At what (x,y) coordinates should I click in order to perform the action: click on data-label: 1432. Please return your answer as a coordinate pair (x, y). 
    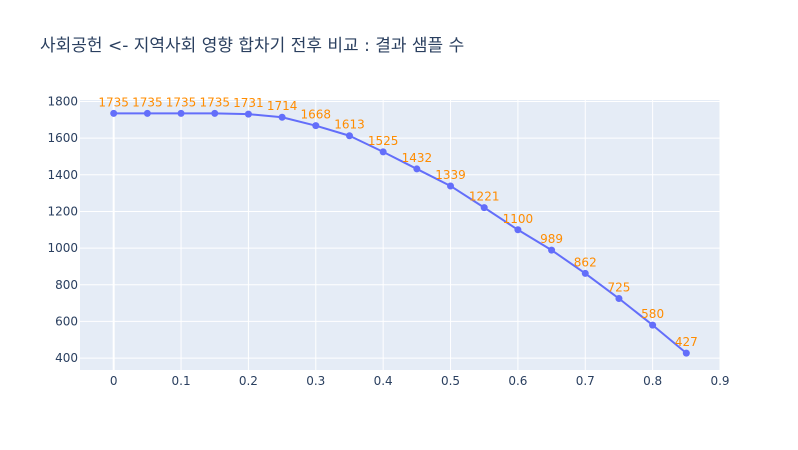
    Looking at the image, I should click on (417, 158).